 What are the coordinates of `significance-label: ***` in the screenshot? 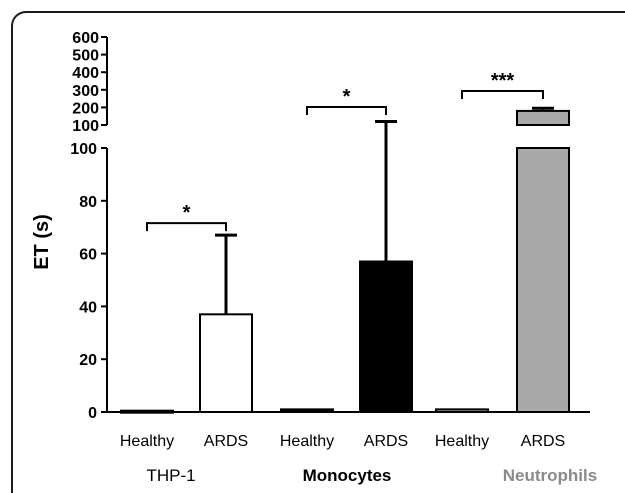 It's located at (503, 81).